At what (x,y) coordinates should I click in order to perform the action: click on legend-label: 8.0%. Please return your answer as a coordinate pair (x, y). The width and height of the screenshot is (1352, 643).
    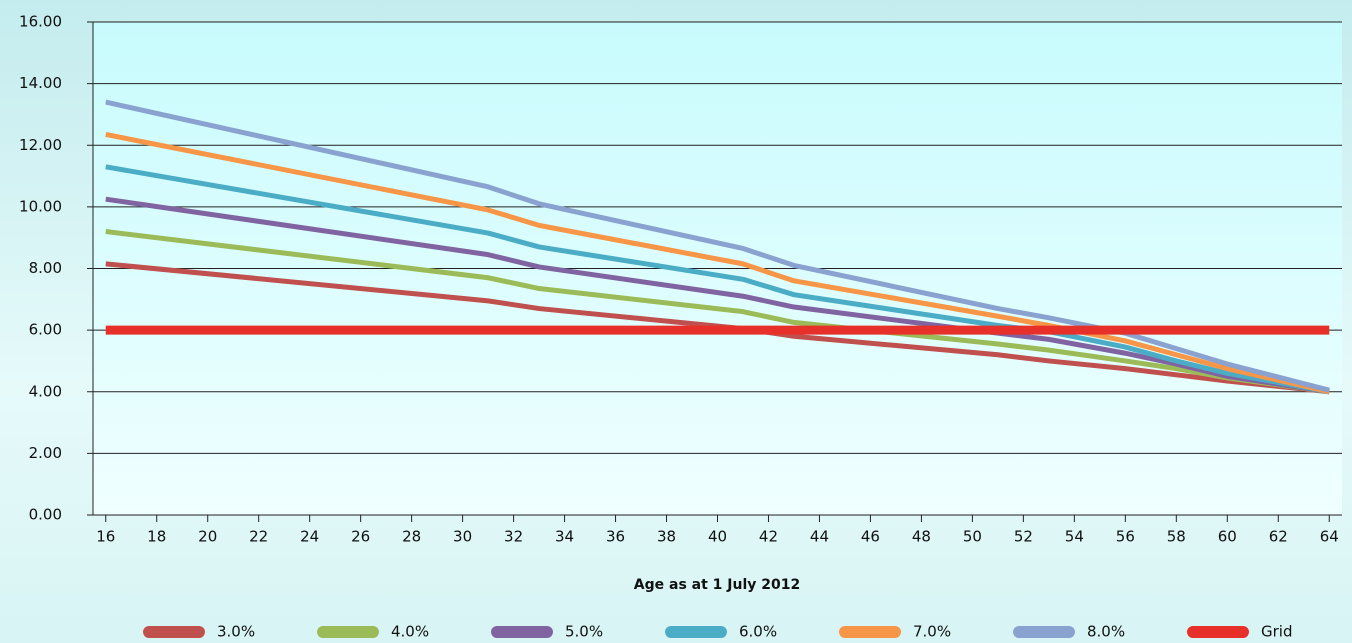
    Looking at the image, I should click on (1106, 632).